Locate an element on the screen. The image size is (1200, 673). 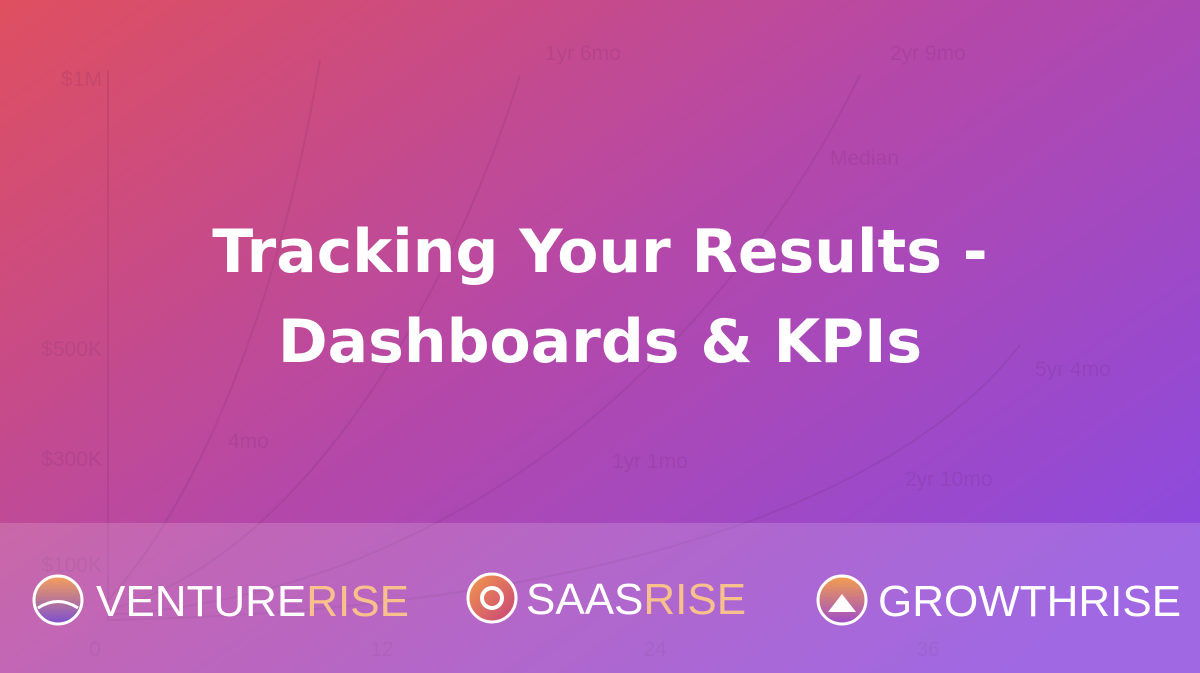
annotation: 1yr 1mo is located at coordinates (650, 461).